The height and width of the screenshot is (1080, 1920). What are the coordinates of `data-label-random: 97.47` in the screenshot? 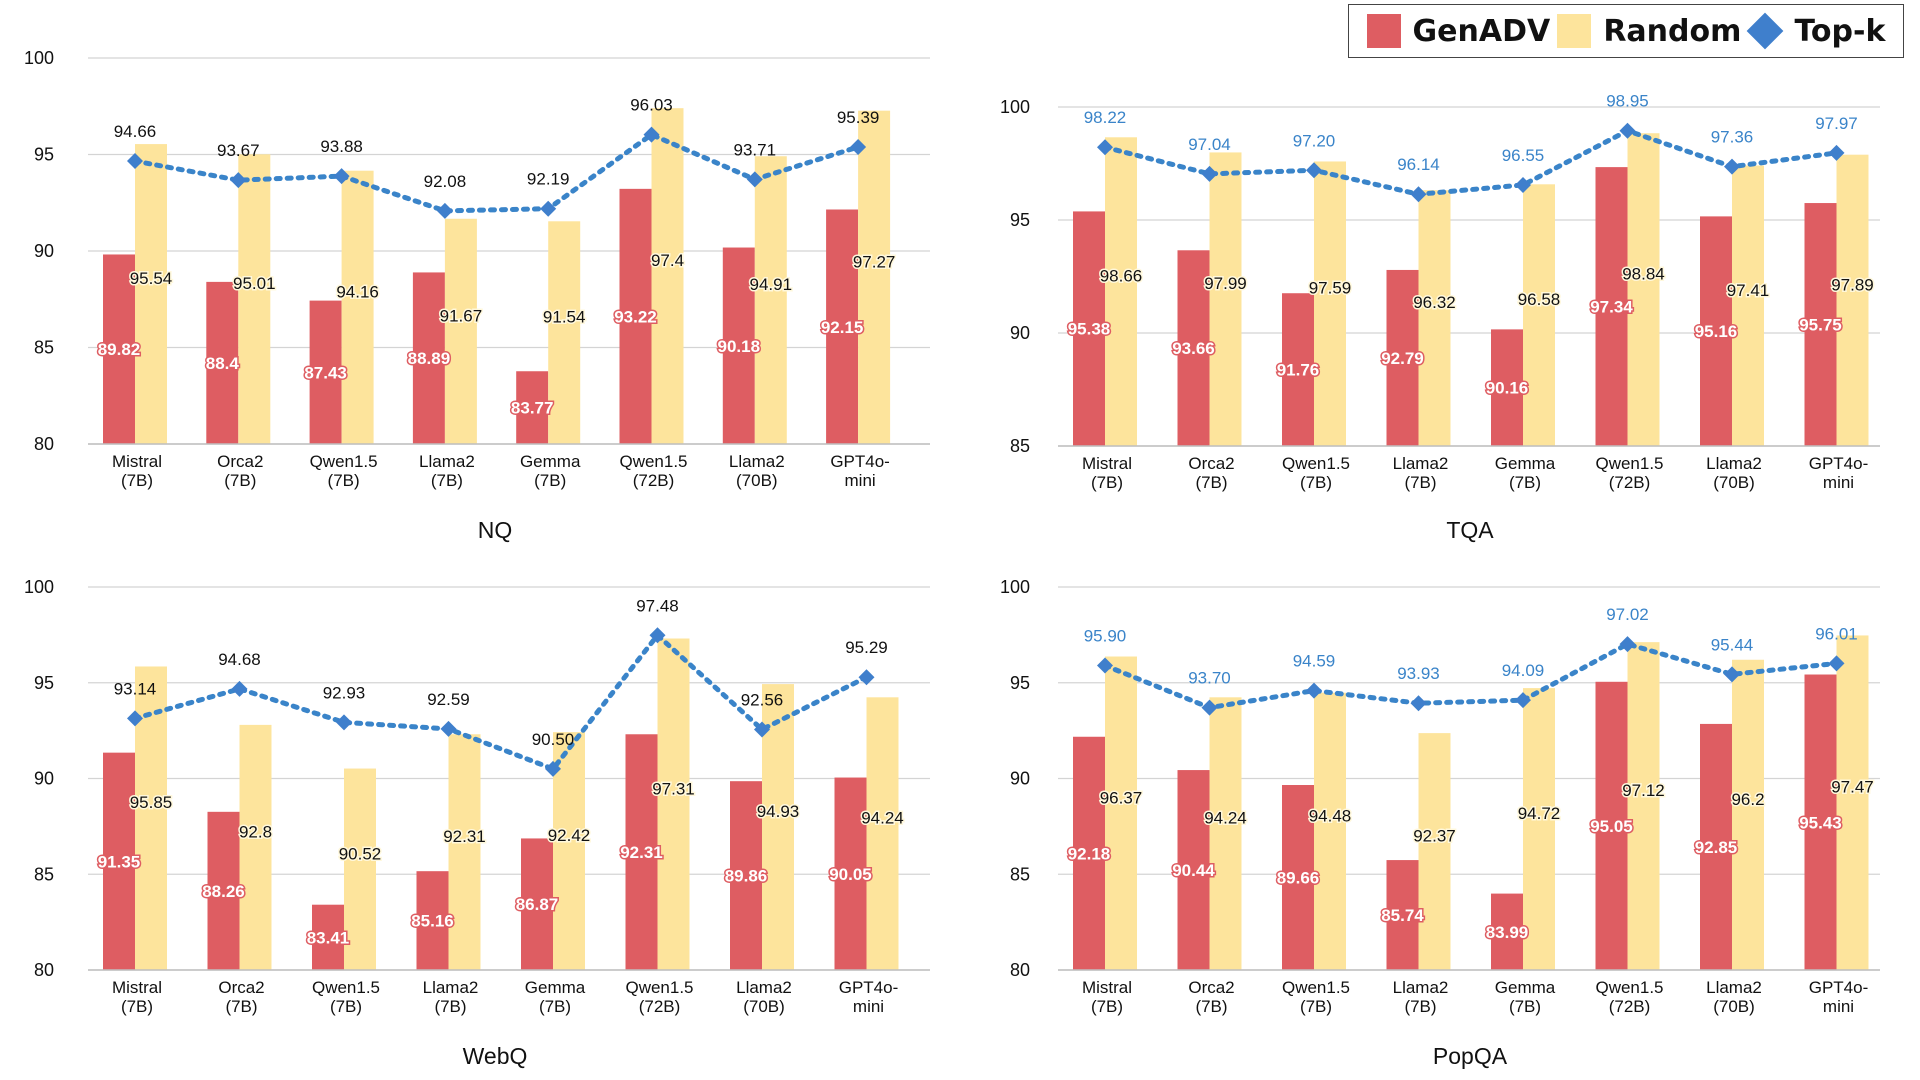 It's located at (1852, 787).